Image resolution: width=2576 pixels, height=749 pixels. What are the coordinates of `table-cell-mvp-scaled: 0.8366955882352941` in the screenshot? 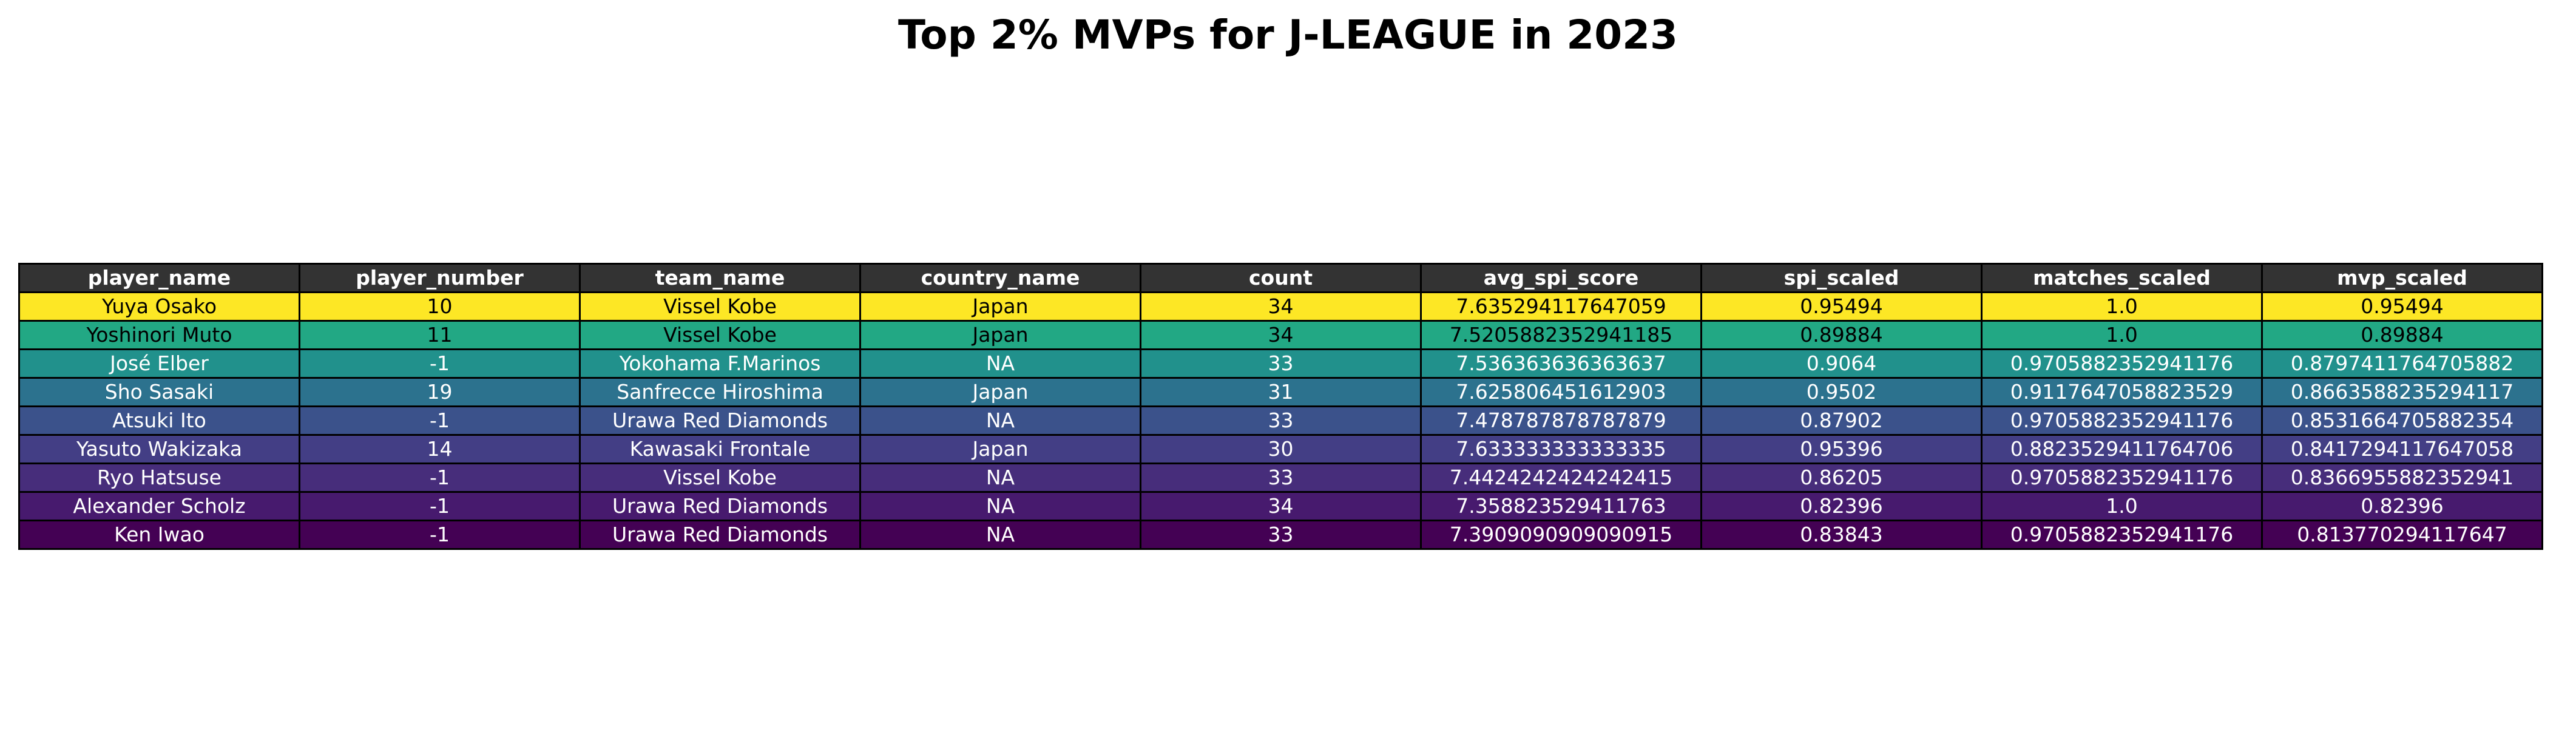 It's located at (2402, 478).